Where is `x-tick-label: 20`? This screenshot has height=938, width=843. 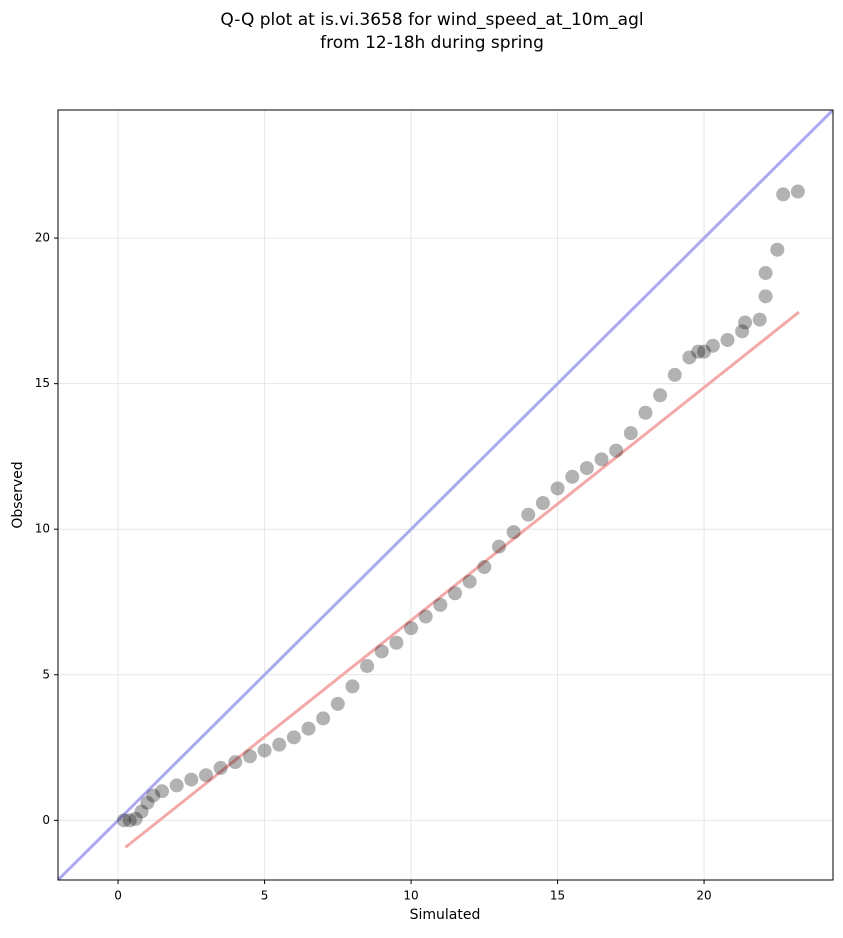
x-tick-label: 20 is located at coordinates (703, 896).